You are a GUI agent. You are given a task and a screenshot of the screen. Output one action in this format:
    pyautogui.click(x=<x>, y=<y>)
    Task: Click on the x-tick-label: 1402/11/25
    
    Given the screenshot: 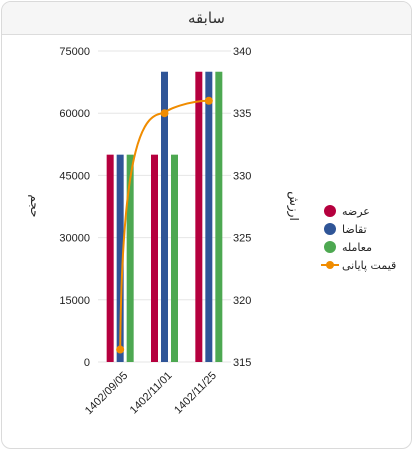 What is the action you would take?
    pyautogui.click(x=195, y=393)
    